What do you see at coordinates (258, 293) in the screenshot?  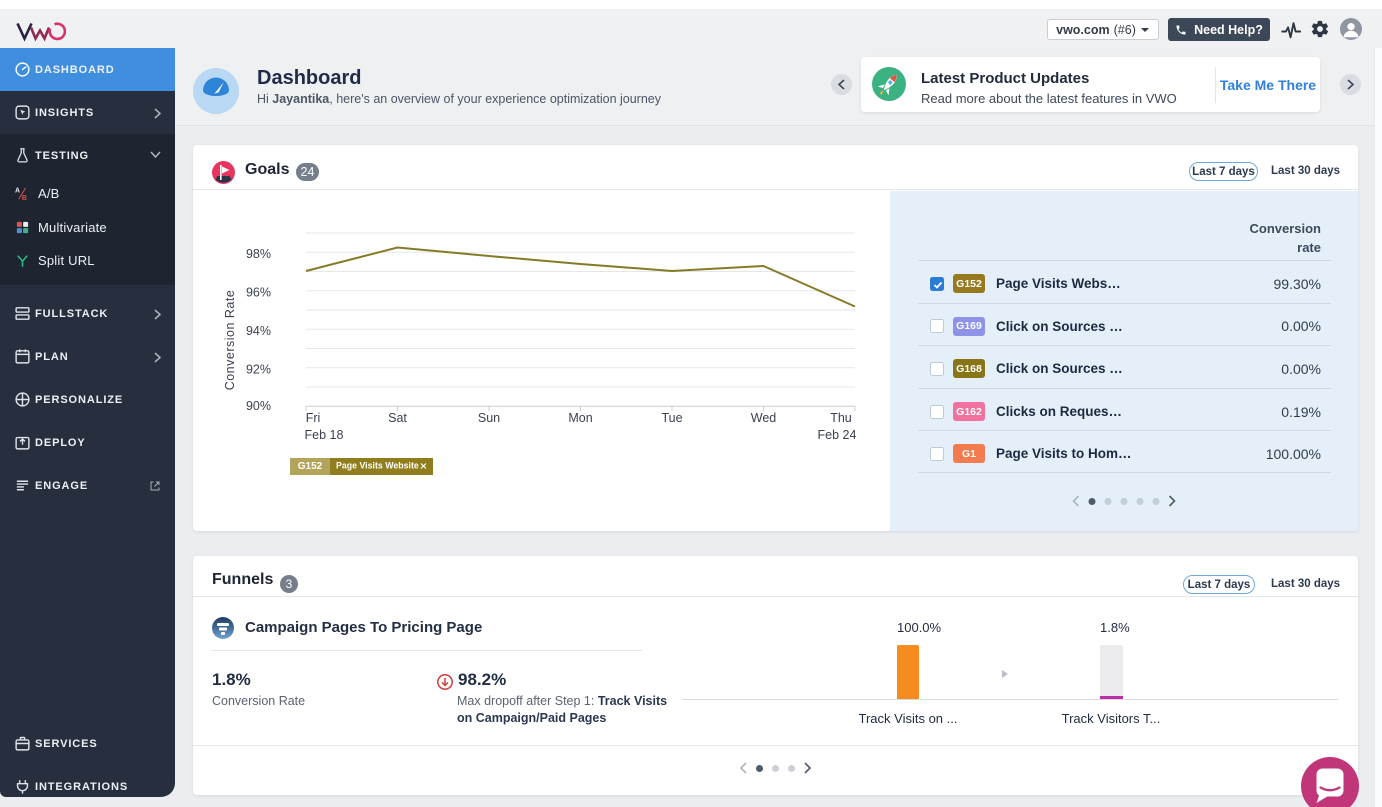 I see `svg-text: 96%` at bounding box center [258, 293].